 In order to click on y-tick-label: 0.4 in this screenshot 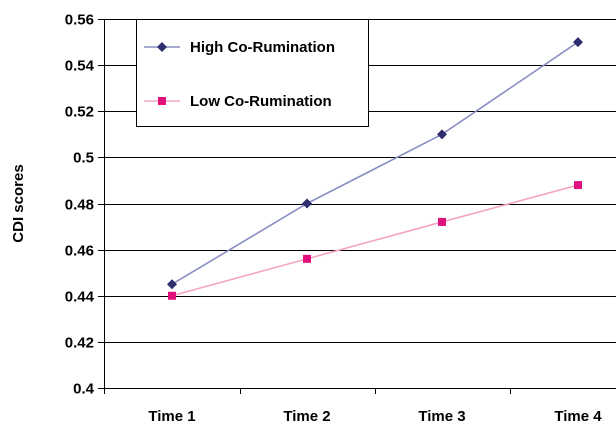, I will do `click(84, 389)`.